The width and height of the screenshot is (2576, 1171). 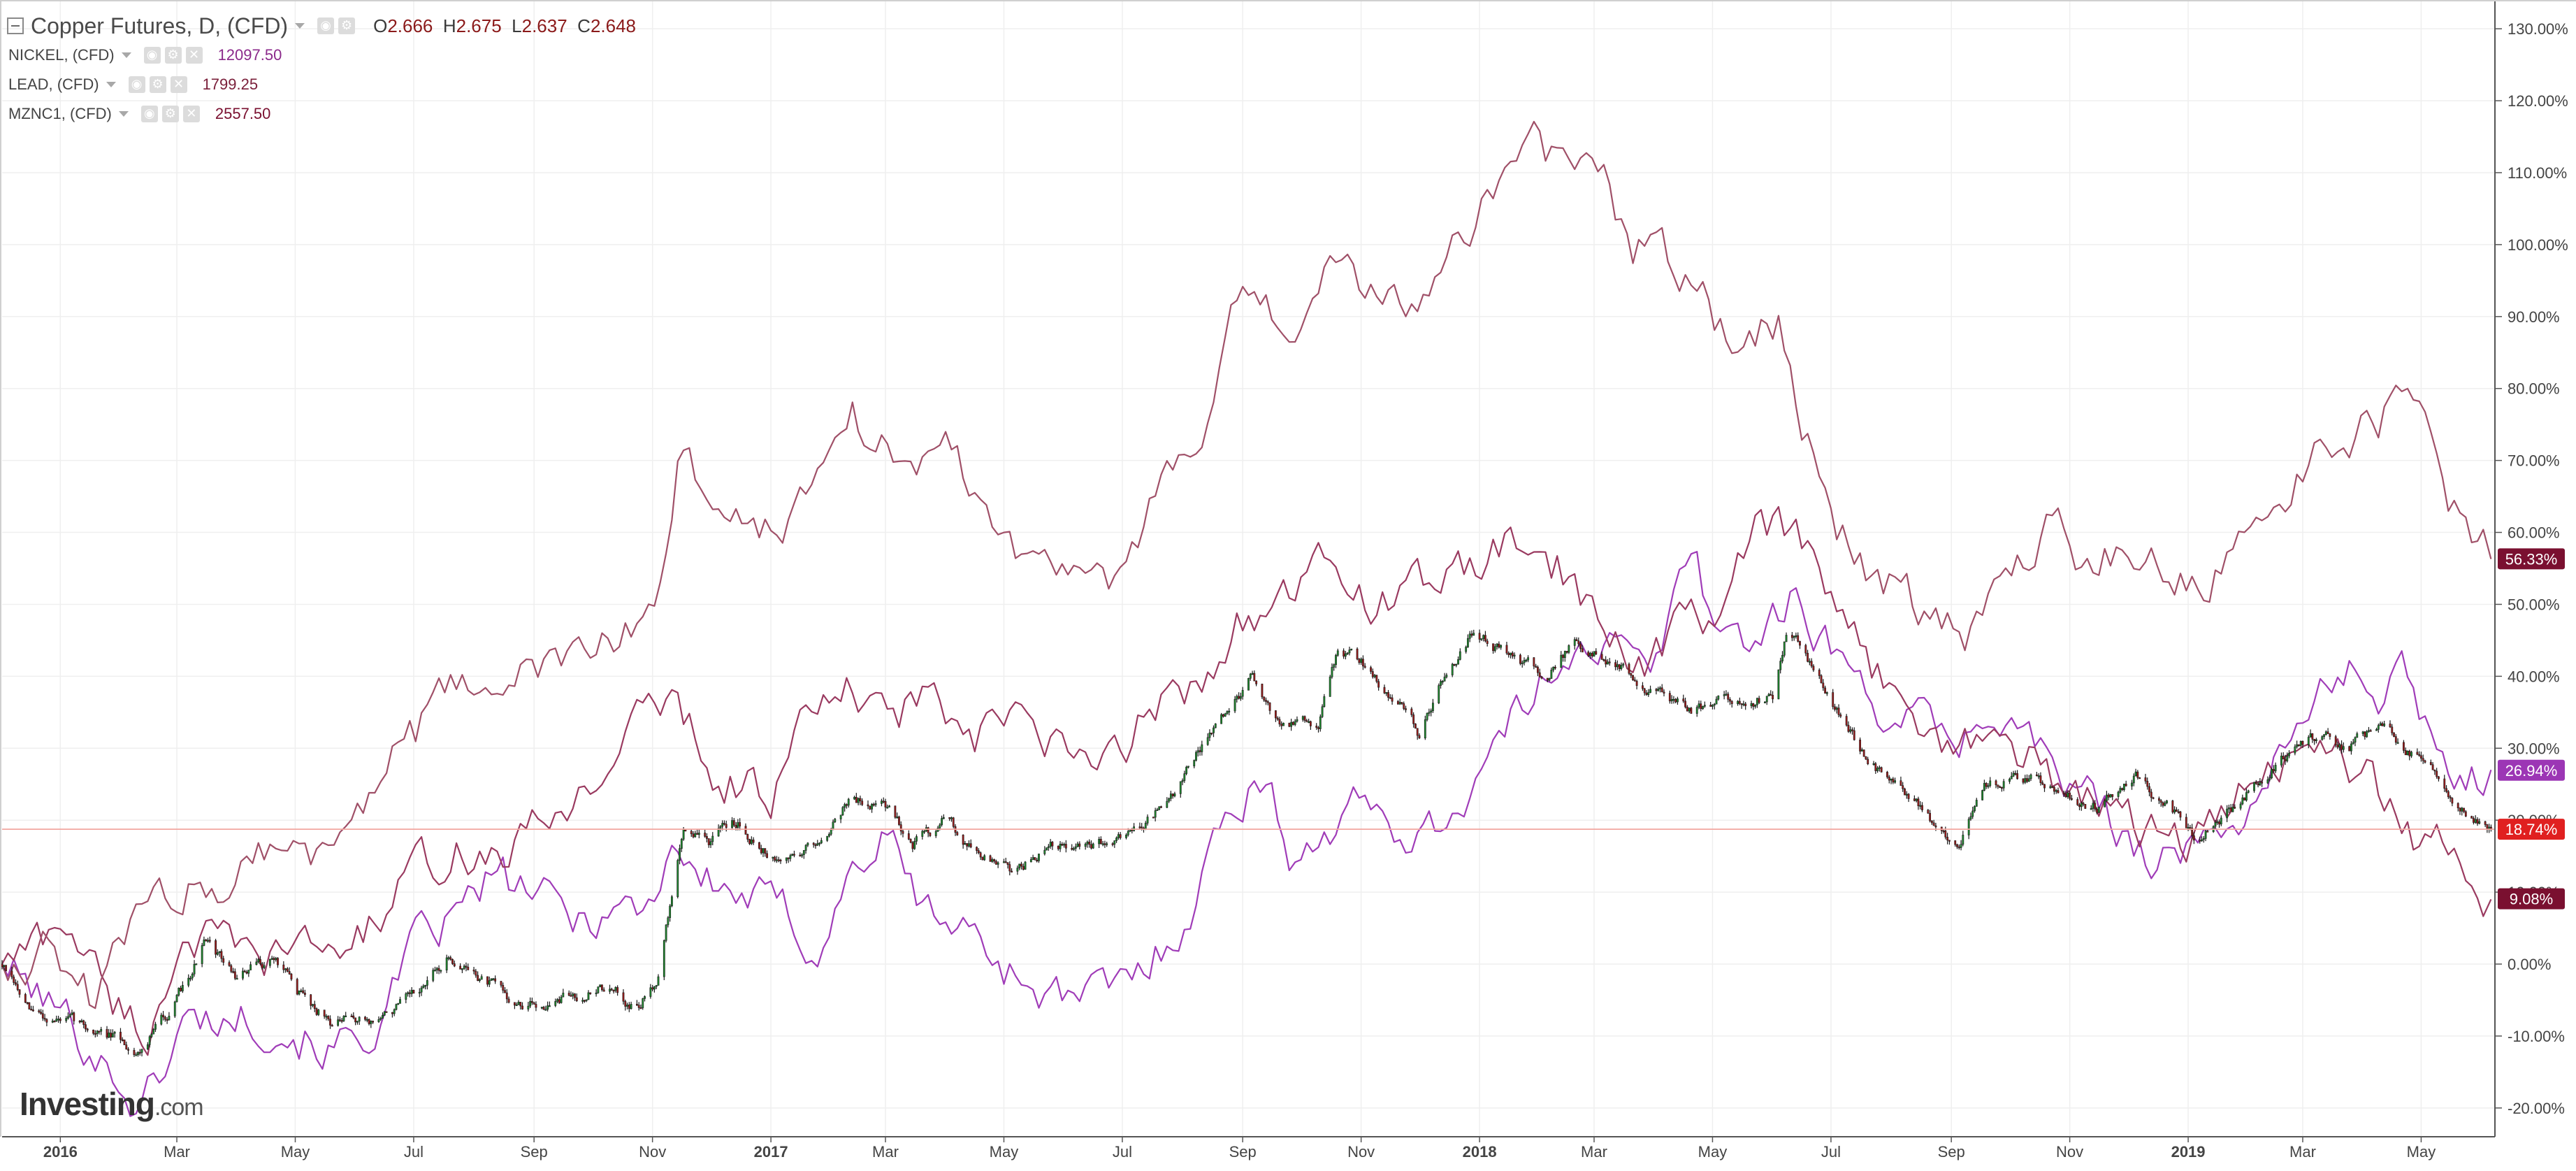 I want to click on main-series-title: Copper Futures, D, (CFD), so click(x=160, y=25).